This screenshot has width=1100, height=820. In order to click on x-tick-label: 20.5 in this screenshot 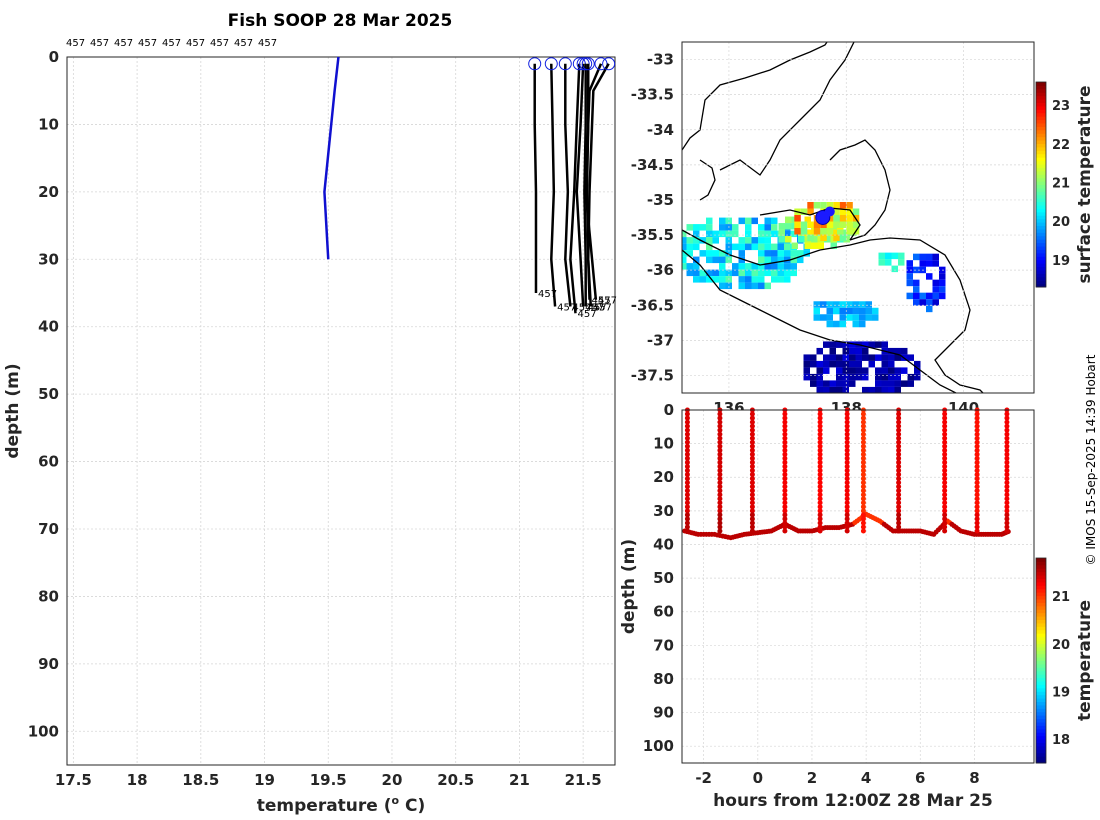, I will do `click(455, 780)`.